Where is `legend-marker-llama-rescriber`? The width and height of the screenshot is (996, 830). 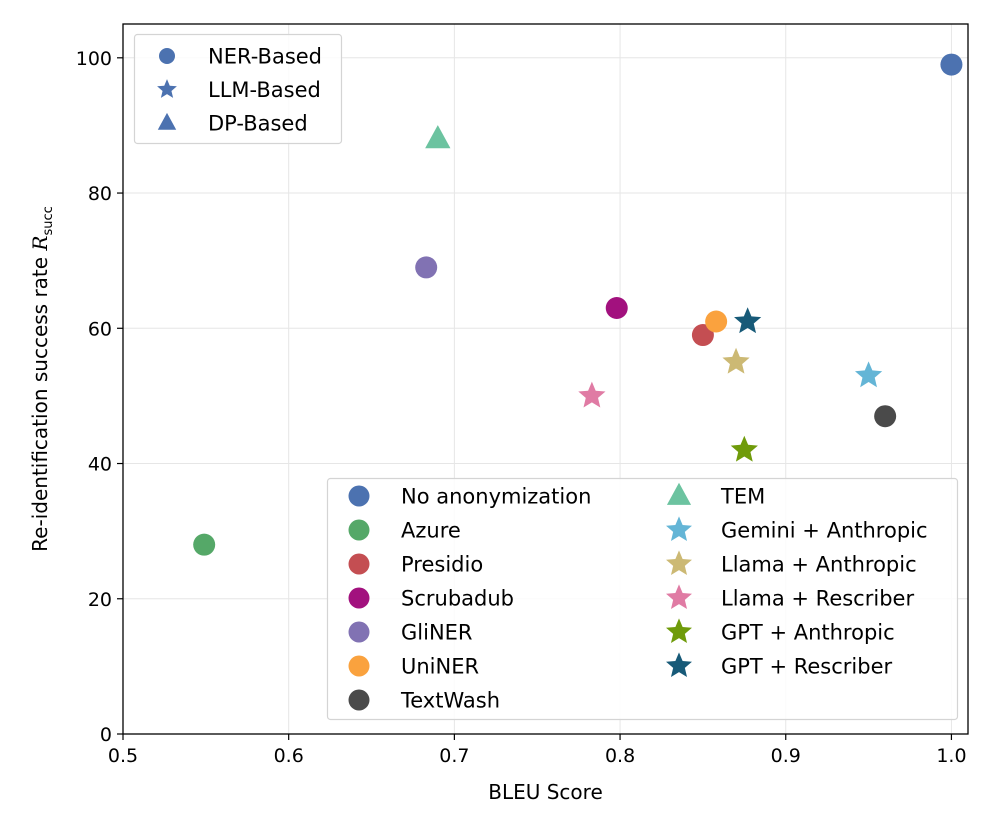
legend-marker-llama-rescriber is located at coordinates (679, 597).